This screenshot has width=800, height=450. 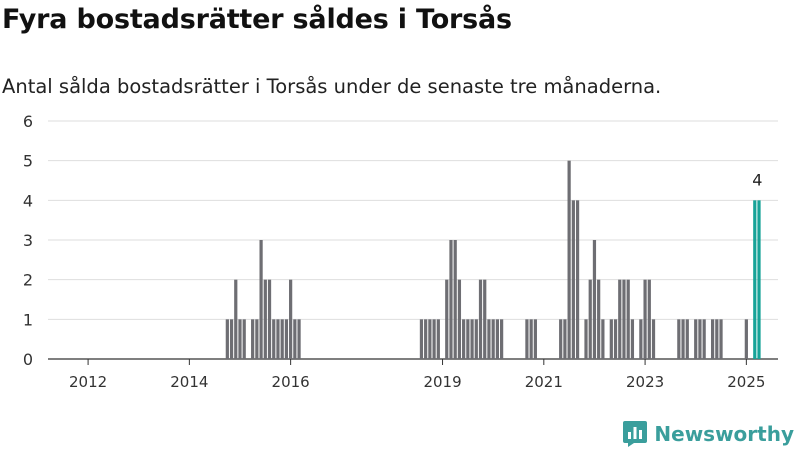 I want to click on y-tick-label: 4, so click(x=28, y=200).